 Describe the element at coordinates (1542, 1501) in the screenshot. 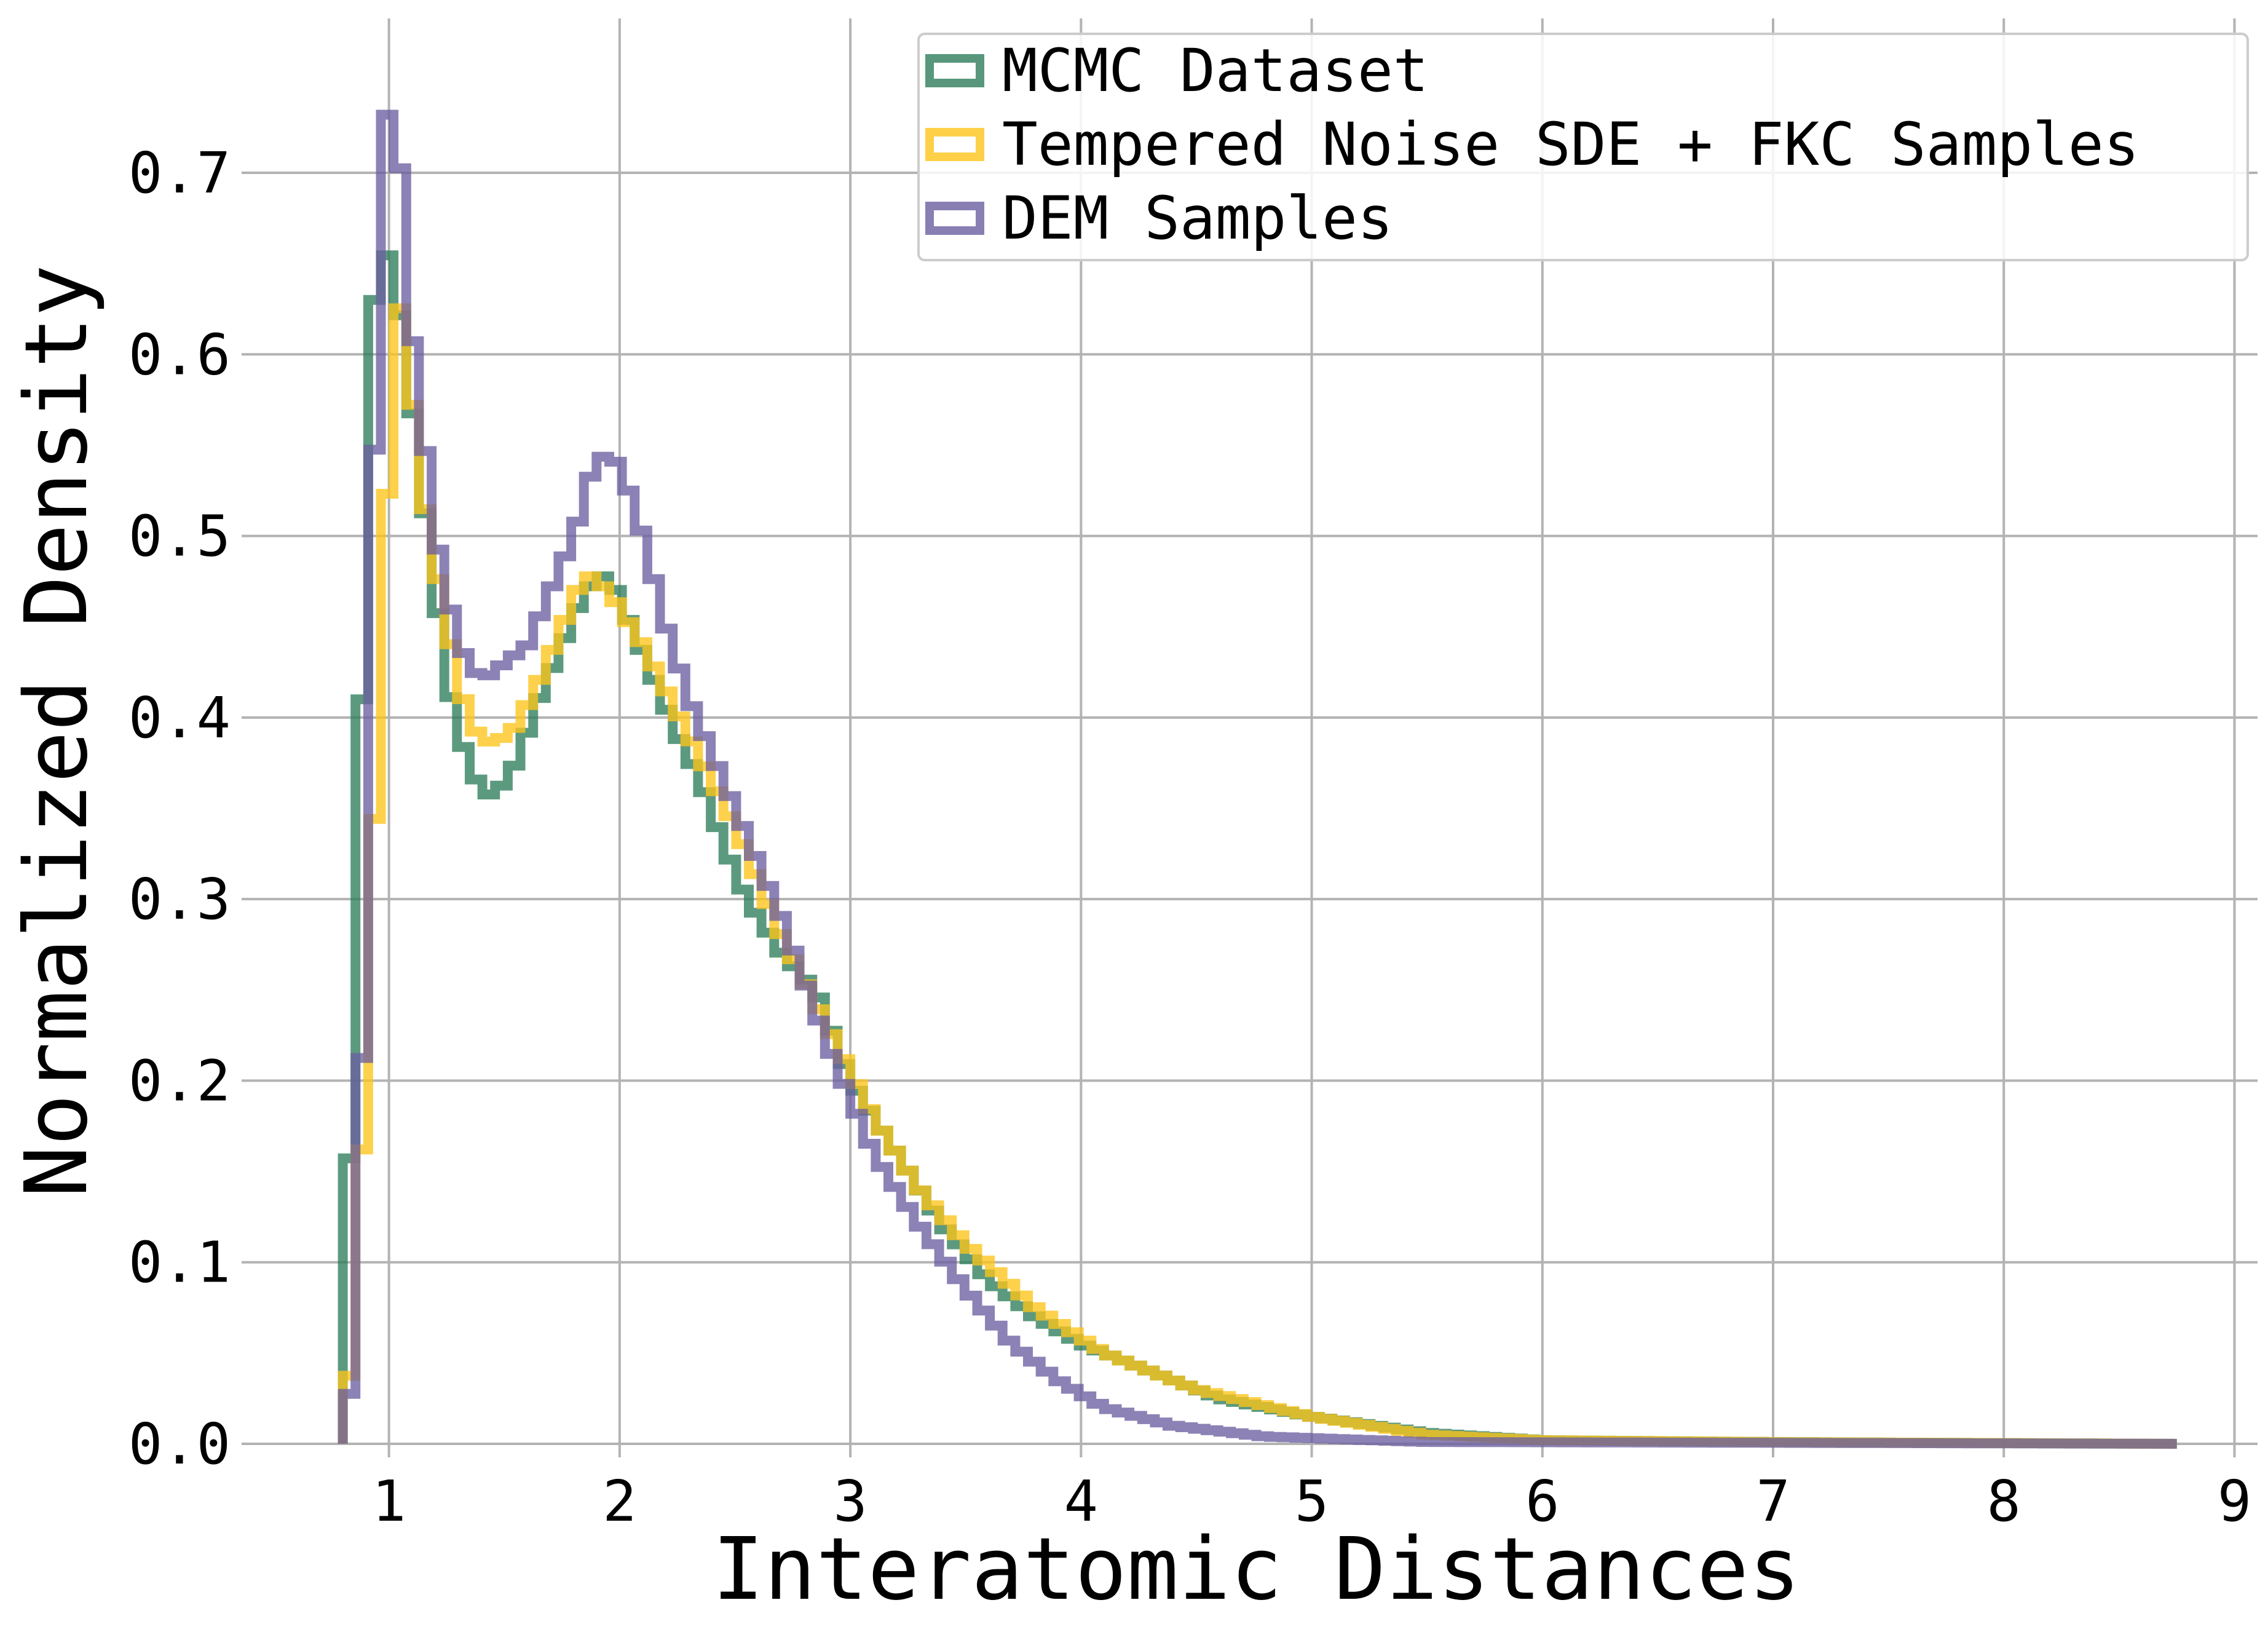

I see `x-tick-label: 6` at that location.